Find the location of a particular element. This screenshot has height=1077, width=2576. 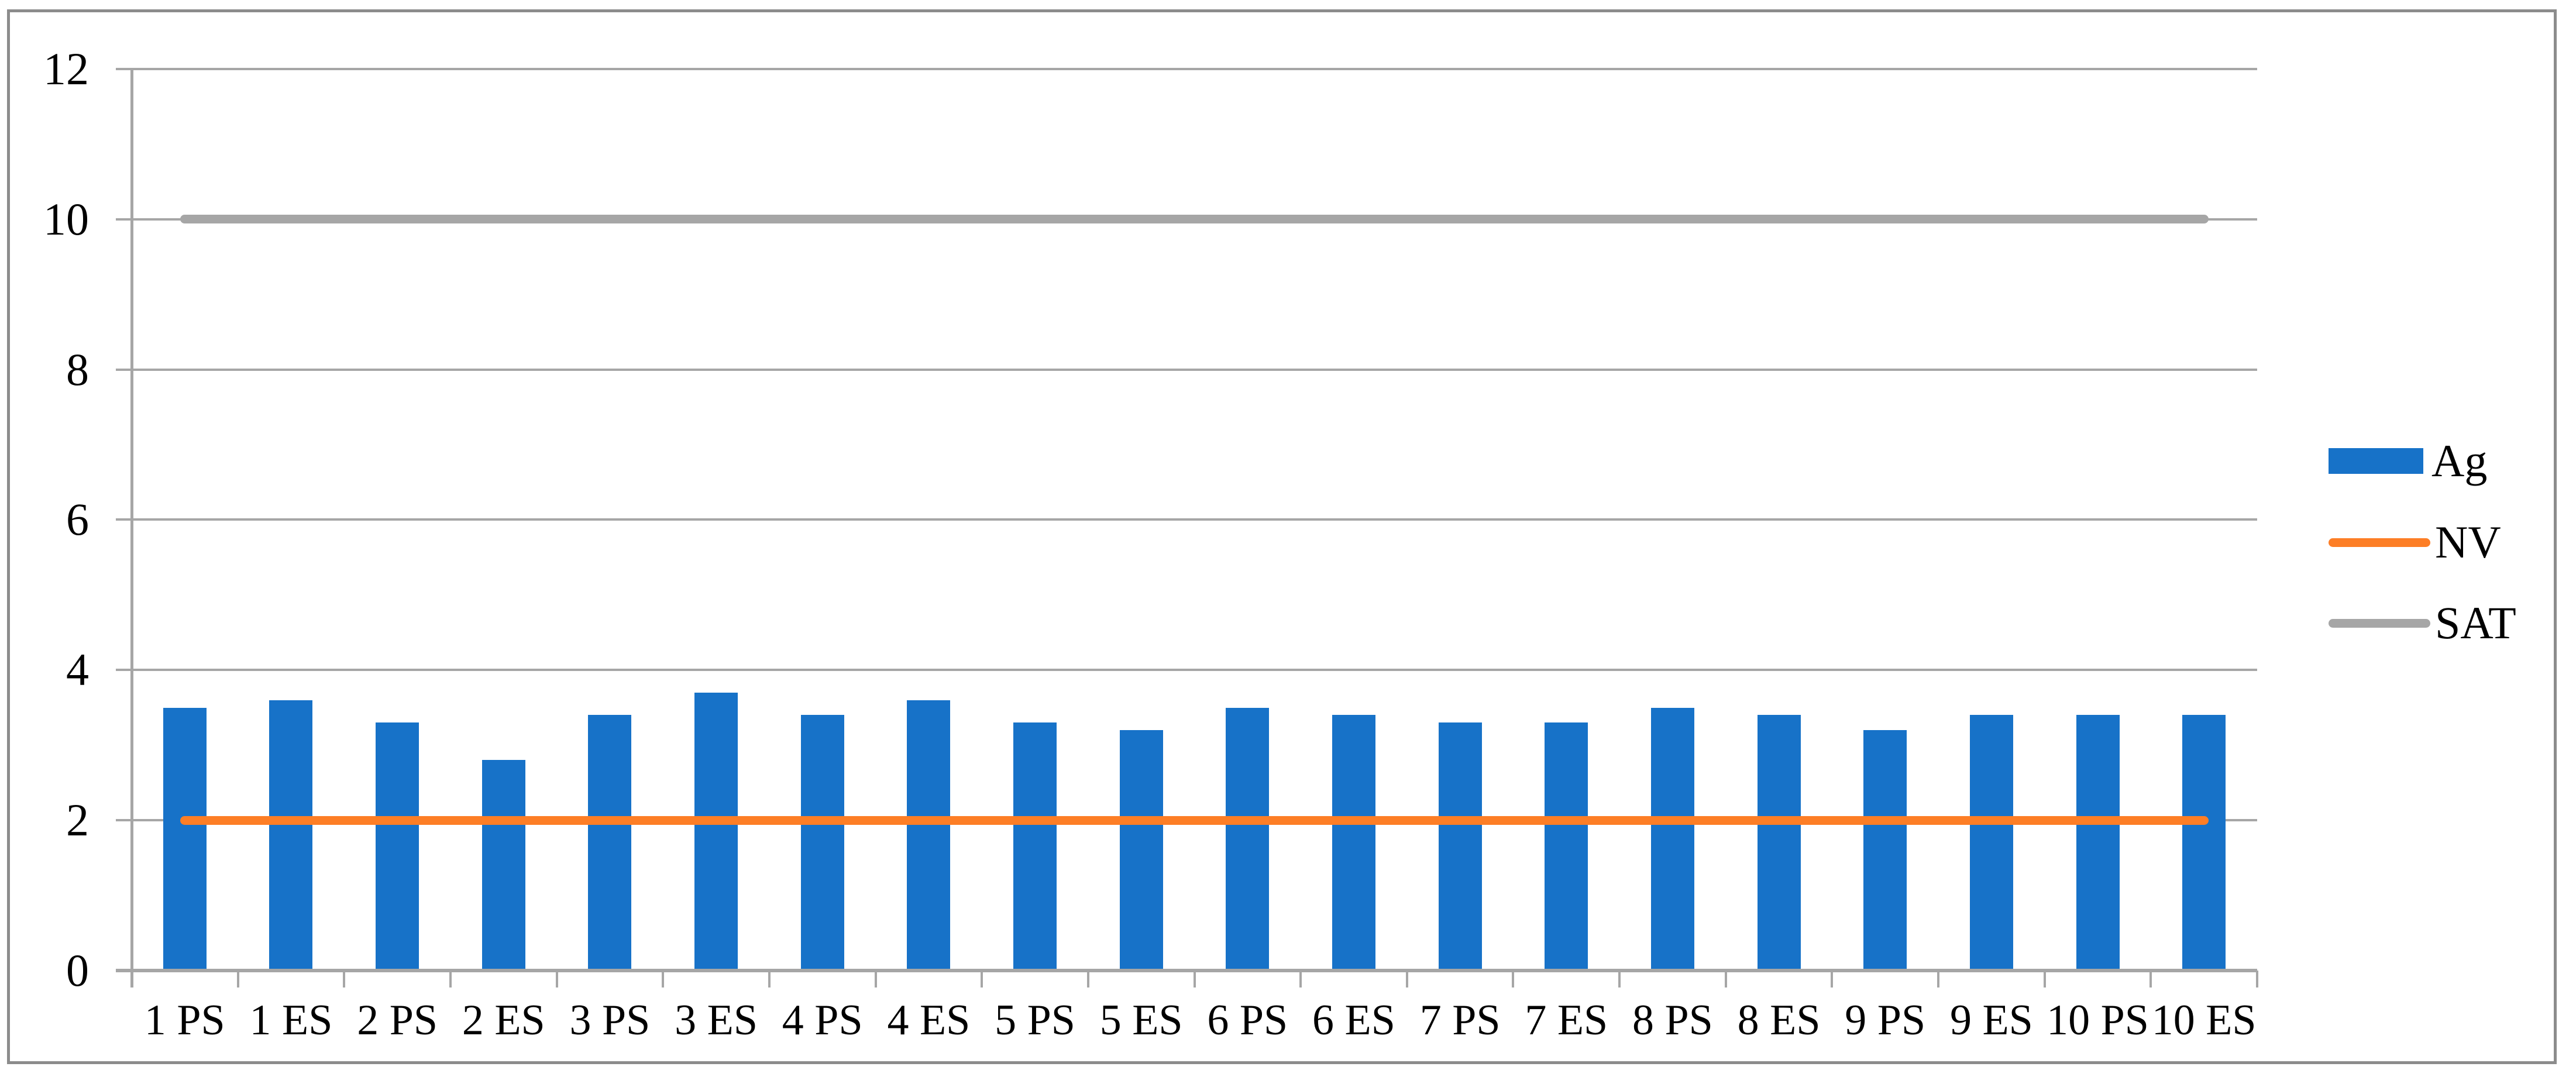

legend-swatch-sat is located at coordinates (2379, 623).